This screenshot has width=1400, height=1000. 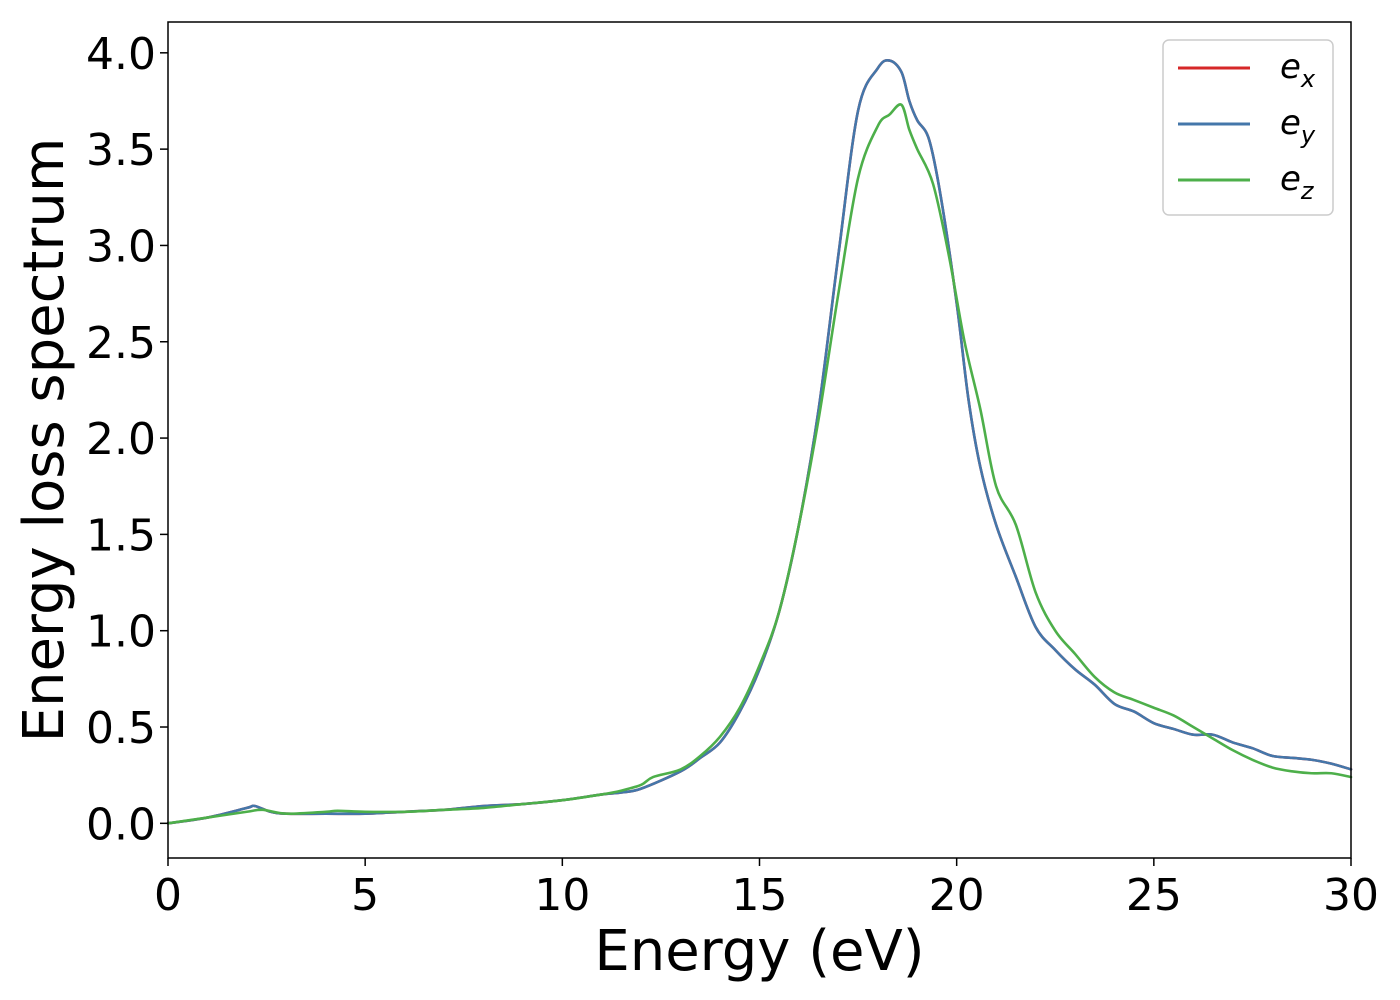 What do you see at coordinates (1154, 895) in the screenshot?
I see `x-tick-label: 25` at bounding box center [1154, 895].